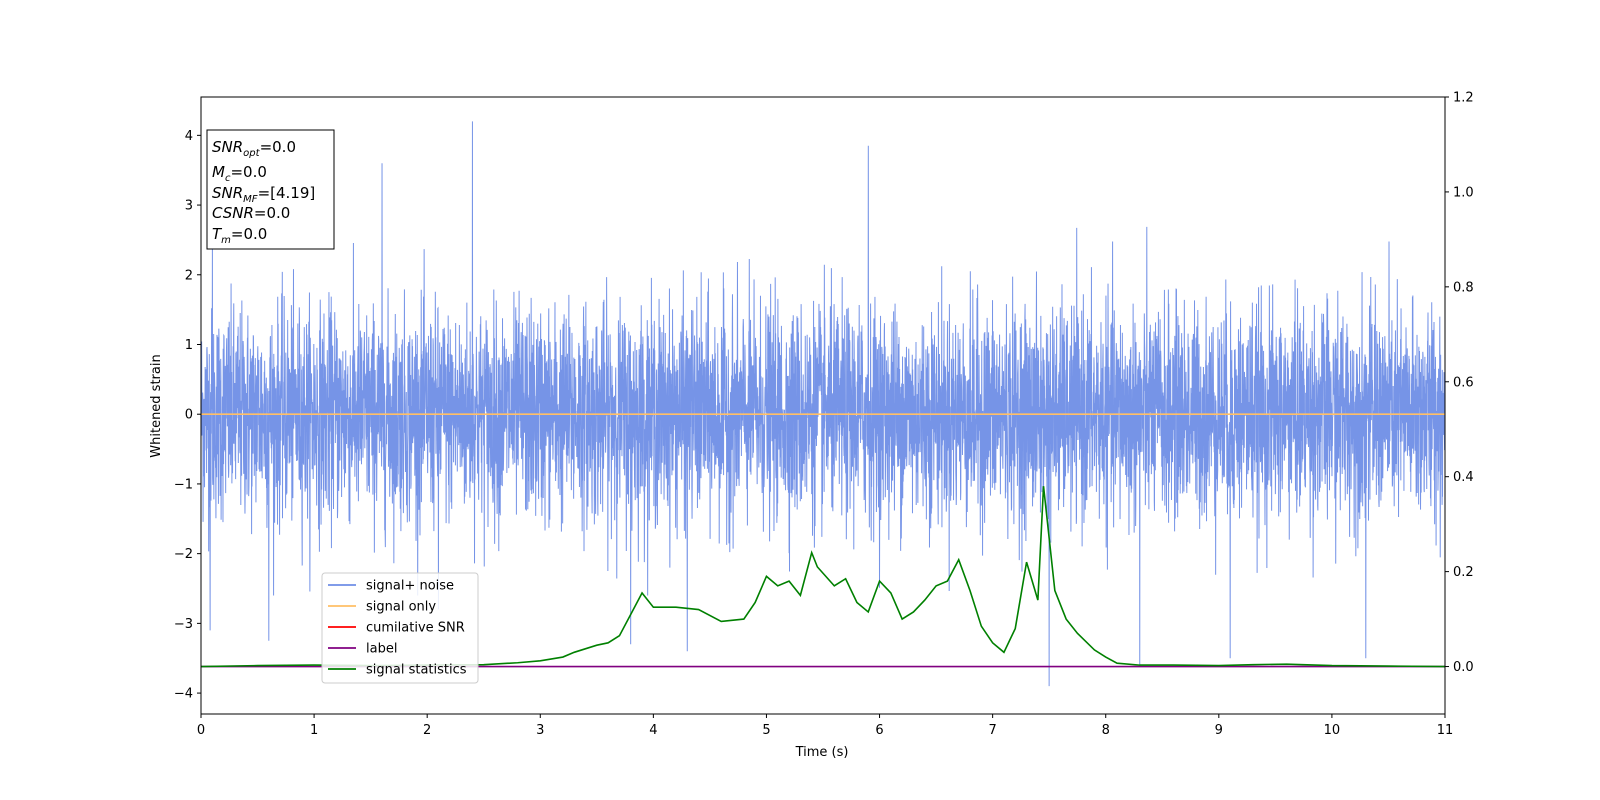 This screenshot has width=1600, height=800. Describe the element at coordinates (183, 554) in the screenshot. I see `y-tick-label: −2` at that location.